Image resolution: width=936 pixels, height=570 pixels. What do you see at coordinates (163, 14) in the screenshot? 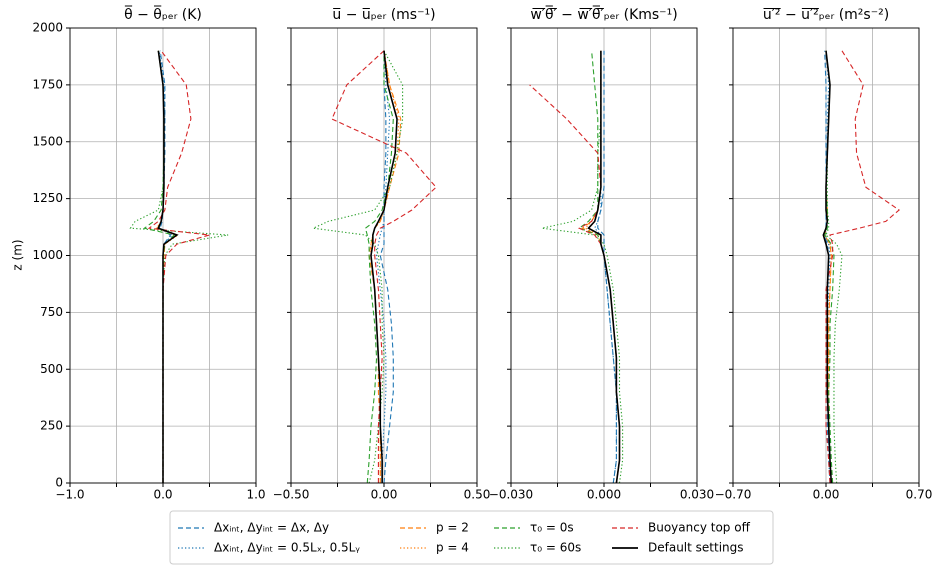
I see `chart-title: θ̅ − θ̅ₚₑᵣ (K)` at bounding box center [163, 14].